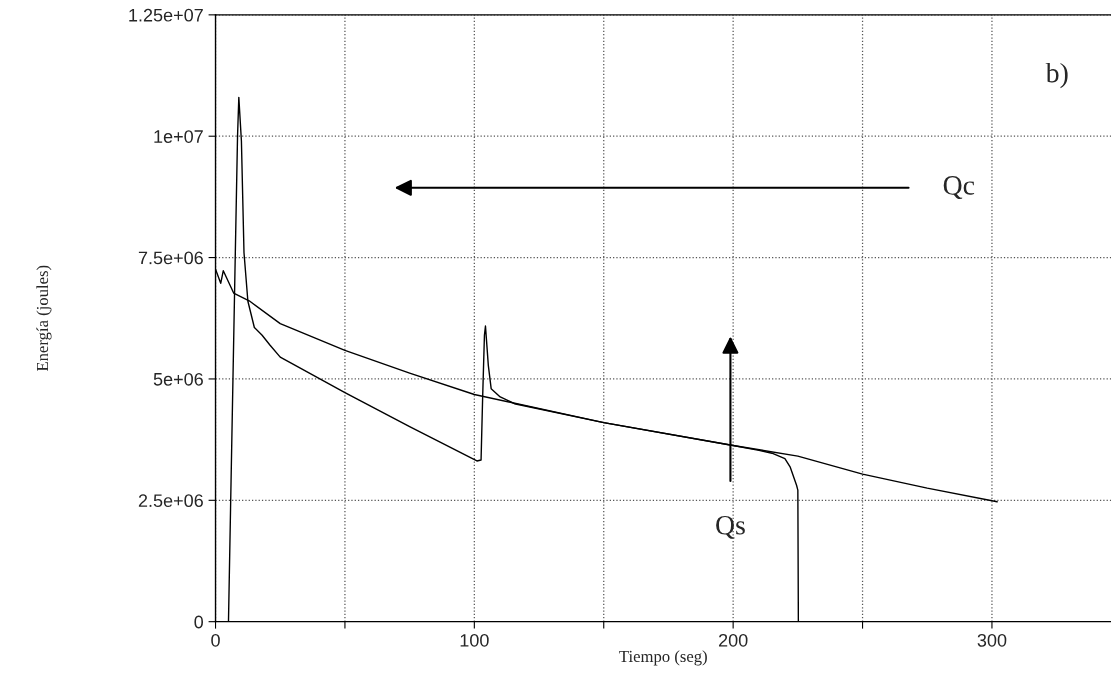  I want to click on annotation: Qc, so click(959, 187).